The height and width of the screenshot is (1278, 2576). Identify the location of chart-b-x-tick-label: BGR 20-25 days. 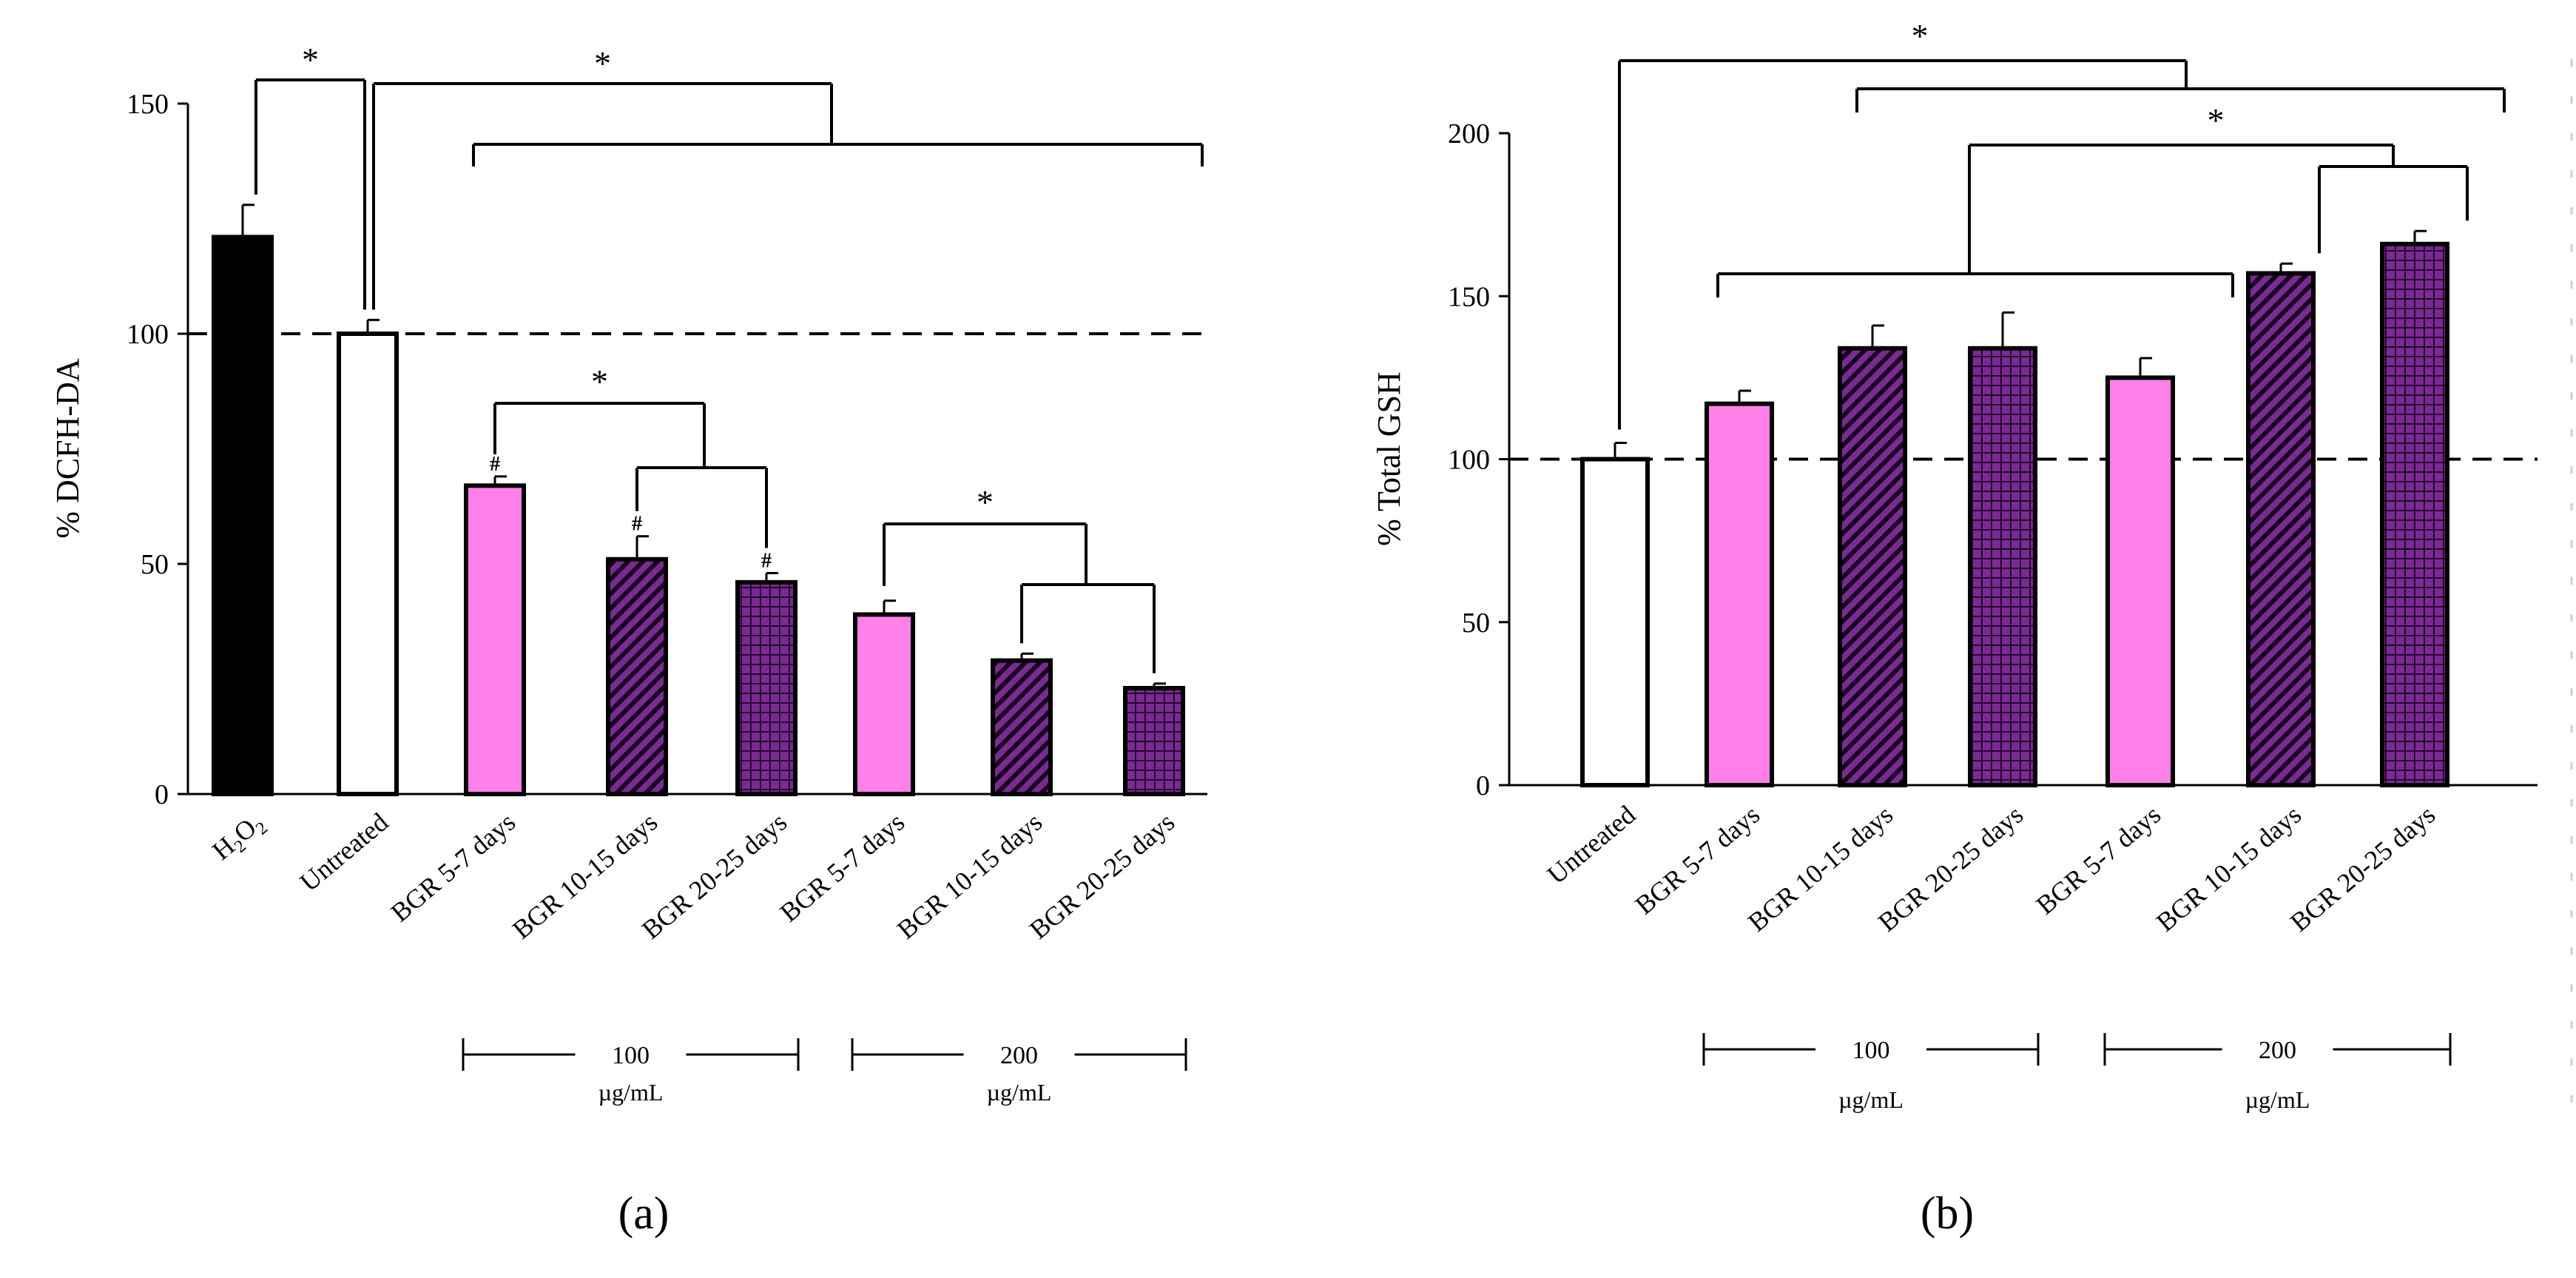
(2363, 868).